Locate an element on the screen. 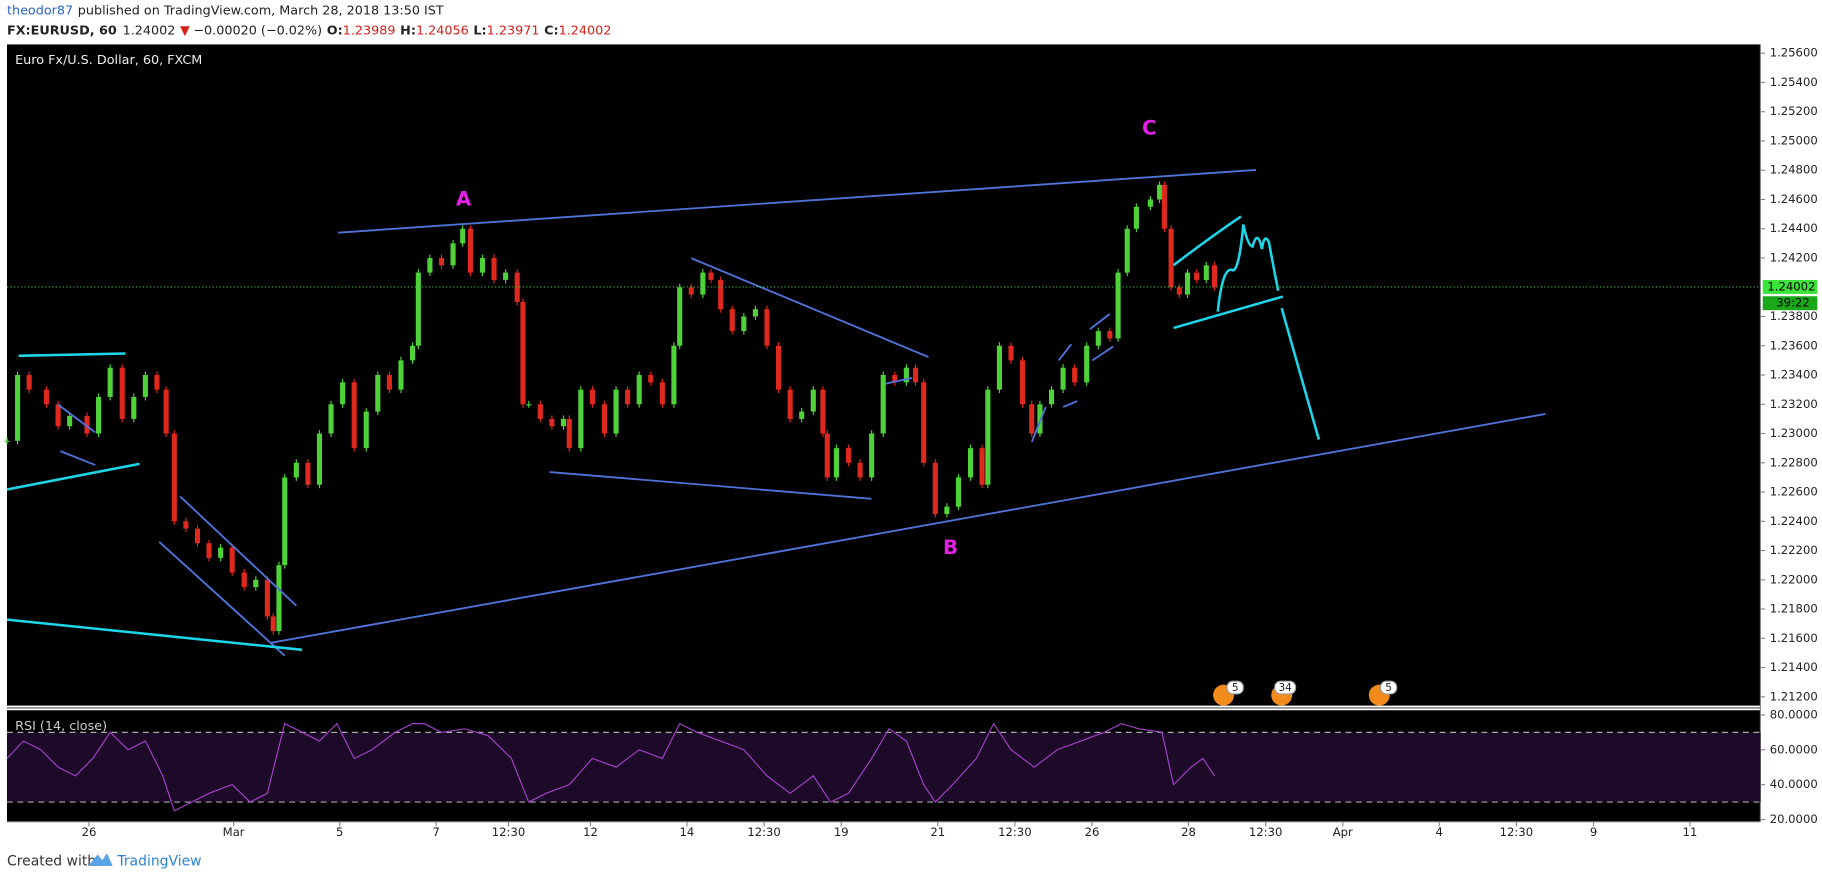 This screenshot has height=879, width=1822. x-tick-label: 9 is located at coordinates (1593, 832).